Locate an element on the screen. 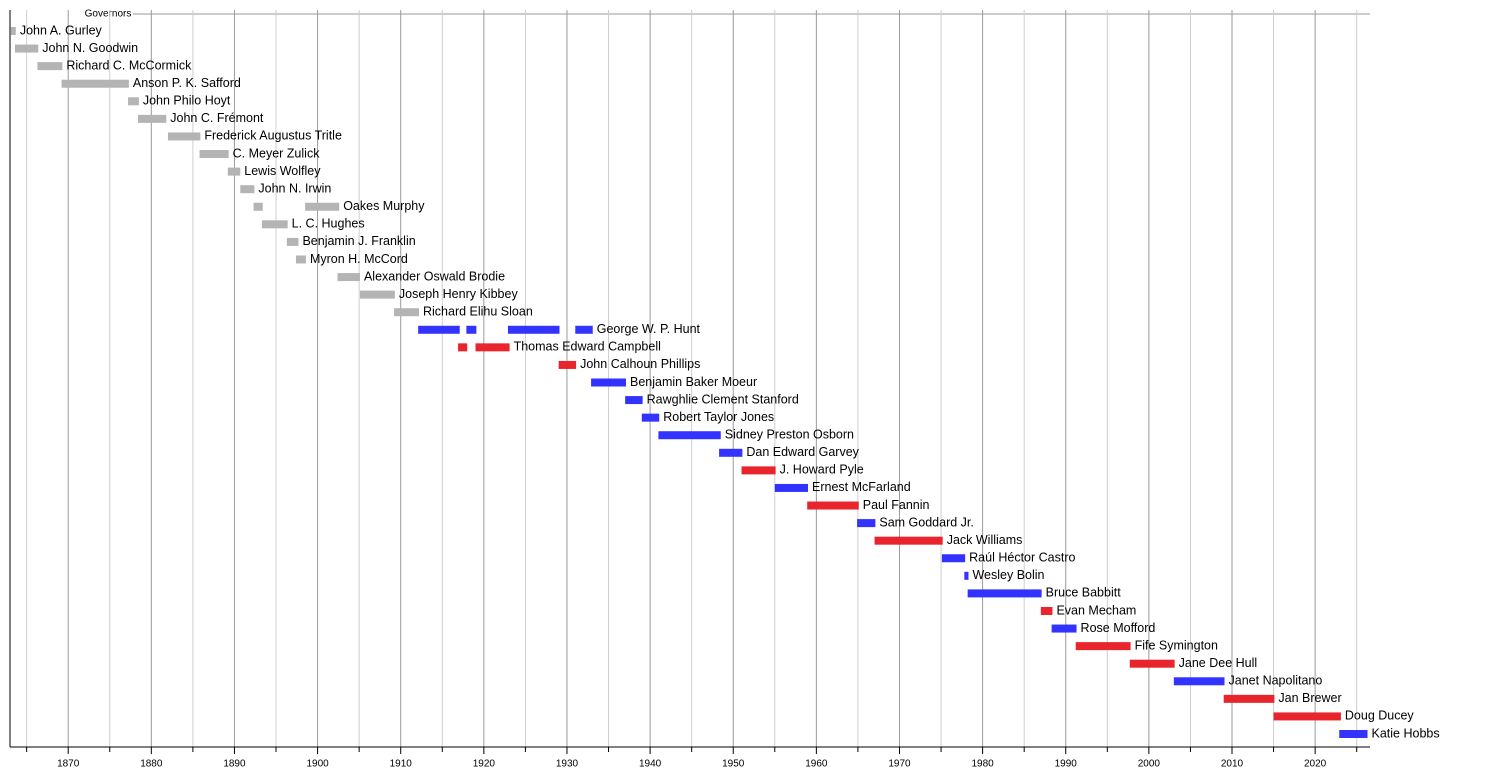 The width and height of the screenshot is (1500, 768). governor-label: Frederick Augustus Tritle is located at coordinates (273, 136).